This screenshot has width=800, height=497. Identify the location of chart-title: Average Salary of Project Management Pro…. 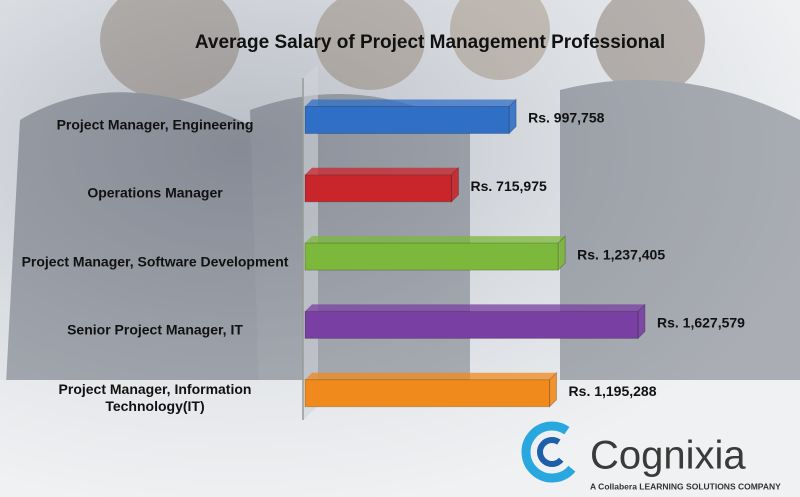
(430, 42).